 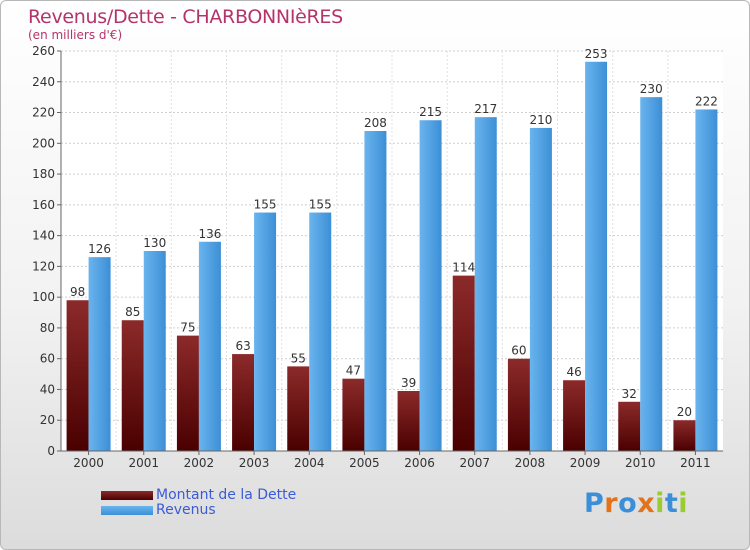 I want to click on x-tick-label: 2009, so click(x=585, y=463).